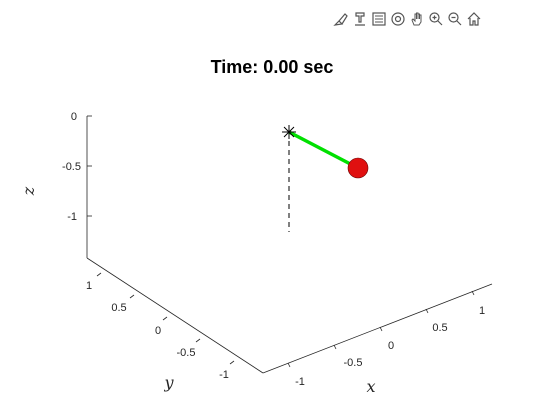 The width and height of the screenshot is (560, 420). I want to click on brush-button, so click(341, 19).